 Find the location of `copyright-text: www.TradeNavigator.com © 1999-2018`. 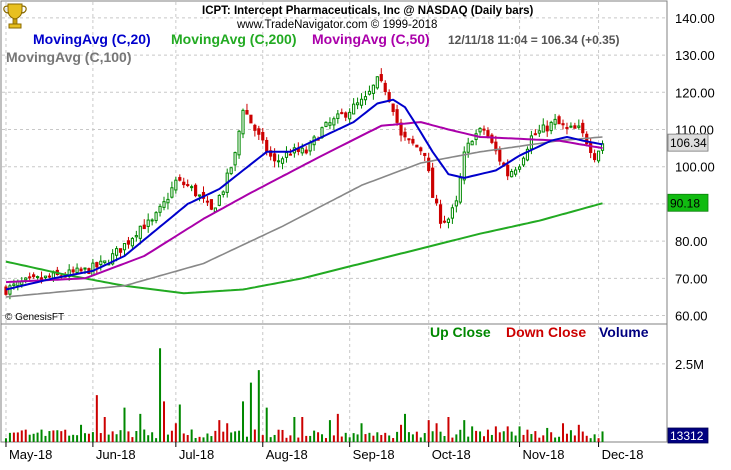

copyright-text: www.TradeNavigator.com © 1999-2018 is located at coordinates (336, 25).